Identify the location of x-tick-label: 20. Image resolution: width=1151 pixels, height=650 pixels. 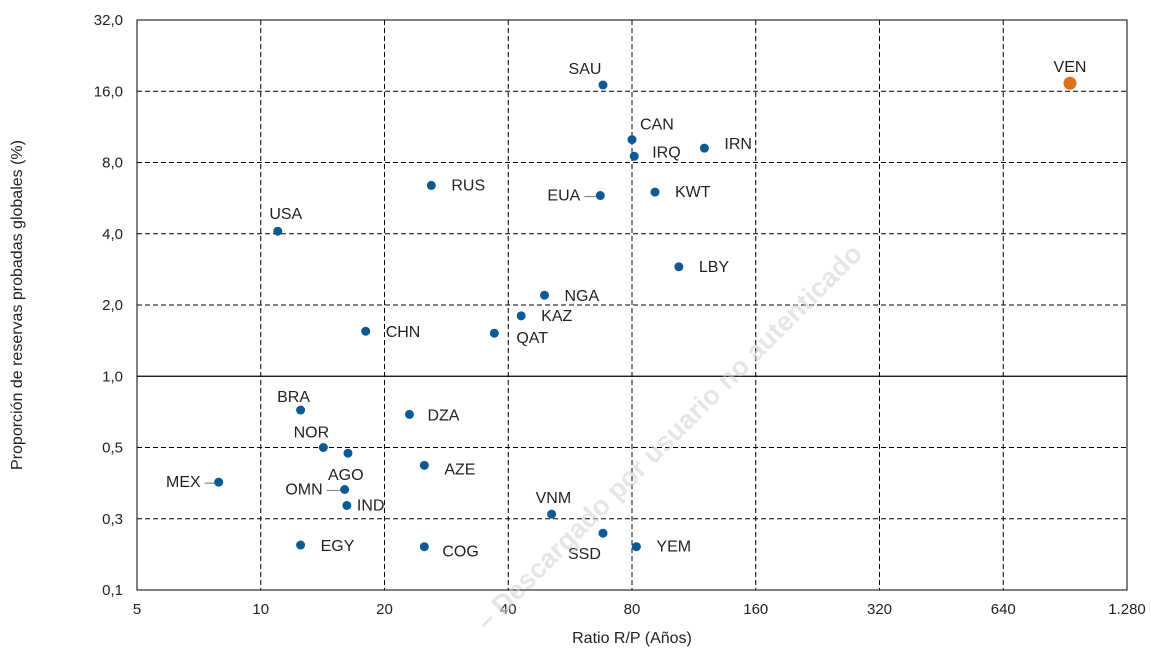
(384, 609).